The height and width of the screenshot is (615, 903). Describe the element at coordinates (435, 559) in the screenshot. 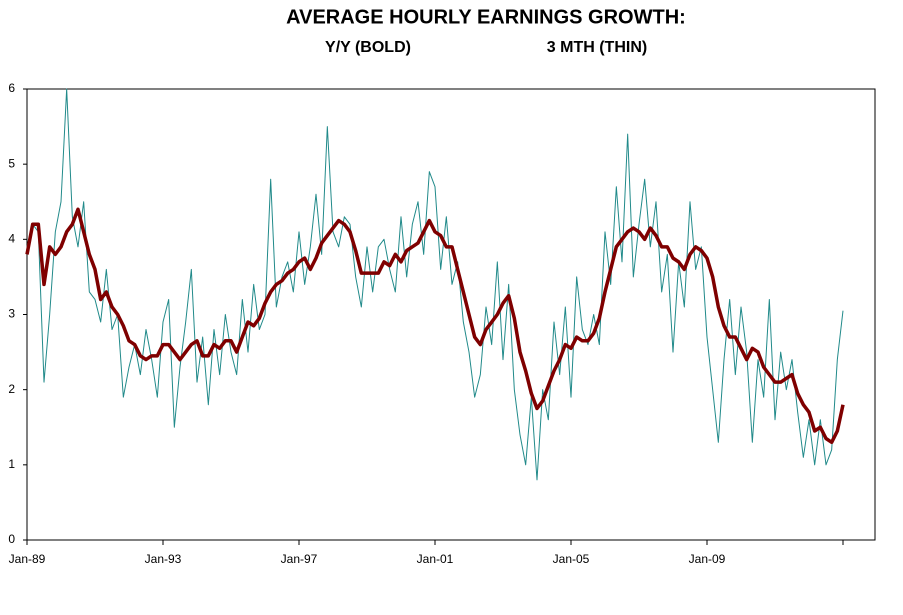

I see `x-tick-label: Jan-01` at that location.